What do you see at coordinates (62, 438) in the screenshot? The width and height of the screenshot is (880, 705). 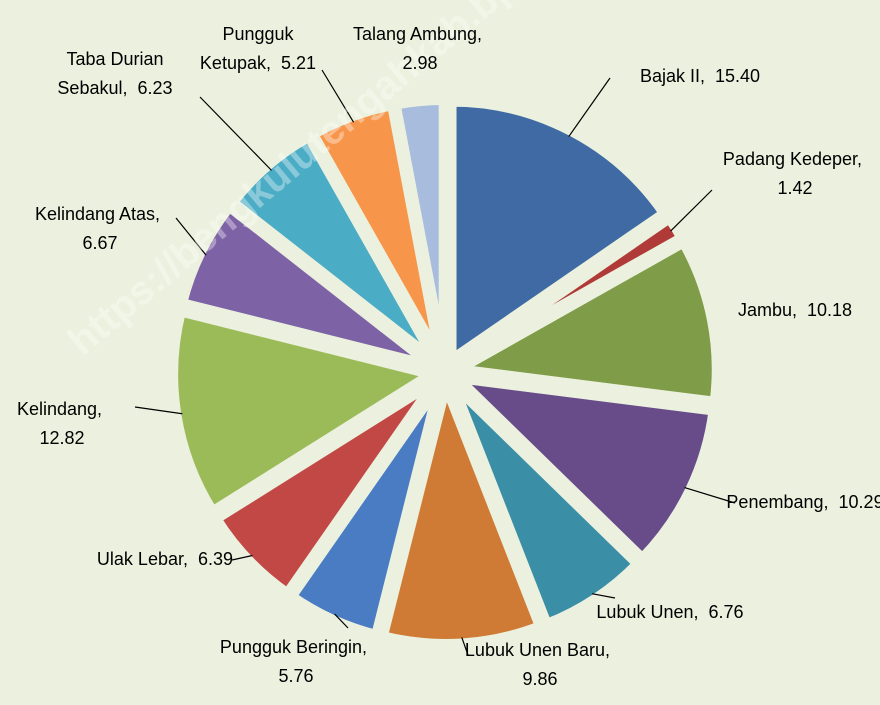 I see `label-value: 12.82` at bounding box center [62, 438].